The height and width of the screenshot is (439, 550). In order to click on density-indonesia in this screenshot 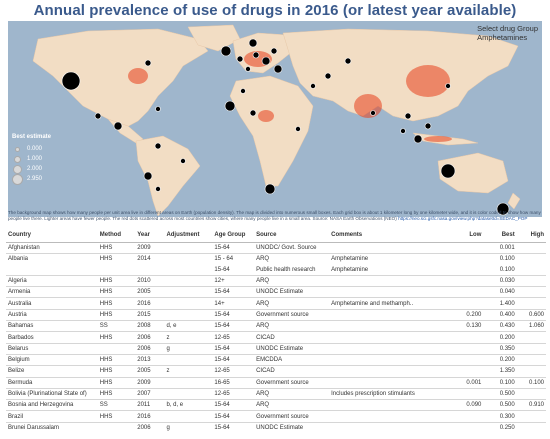, I will do `click(438, 139)`.